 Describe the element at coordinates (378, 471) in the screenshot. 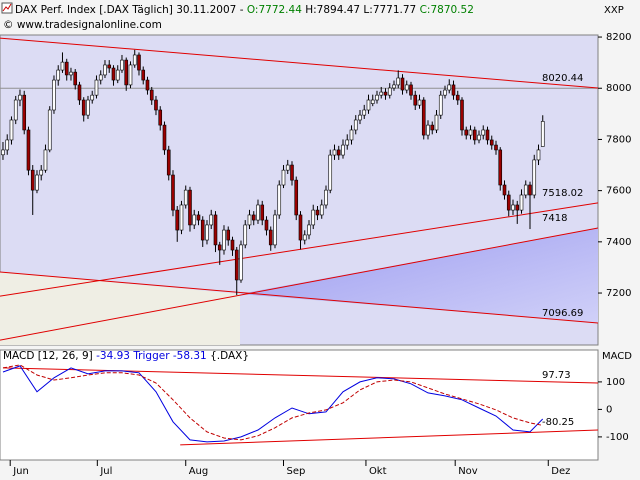

I see `x-tick-label: Okt` at that location.